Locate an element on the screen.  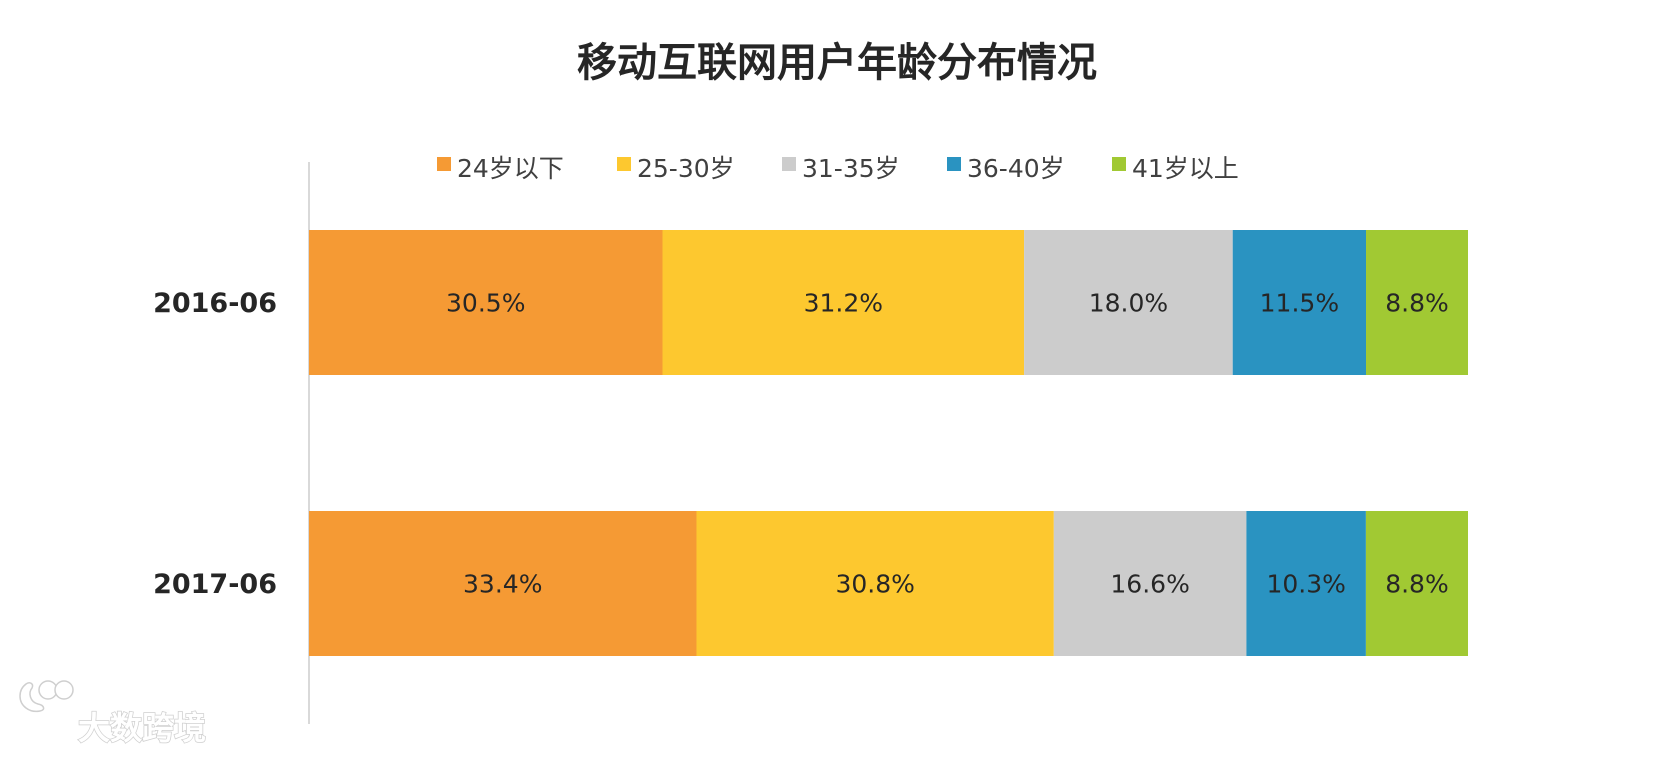
data-label: 18.0% is located at coordinates (1128, 303).